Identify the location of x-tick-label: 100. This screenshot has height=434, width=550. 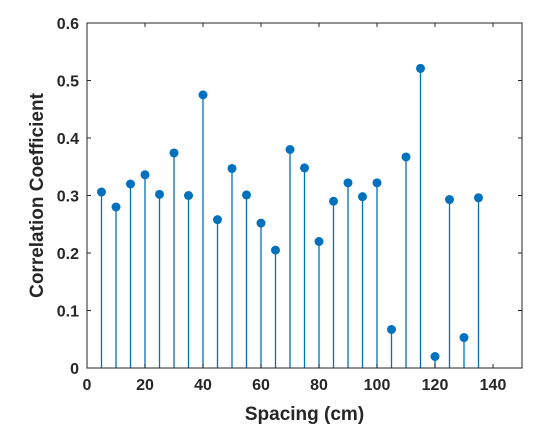
(377, 385).